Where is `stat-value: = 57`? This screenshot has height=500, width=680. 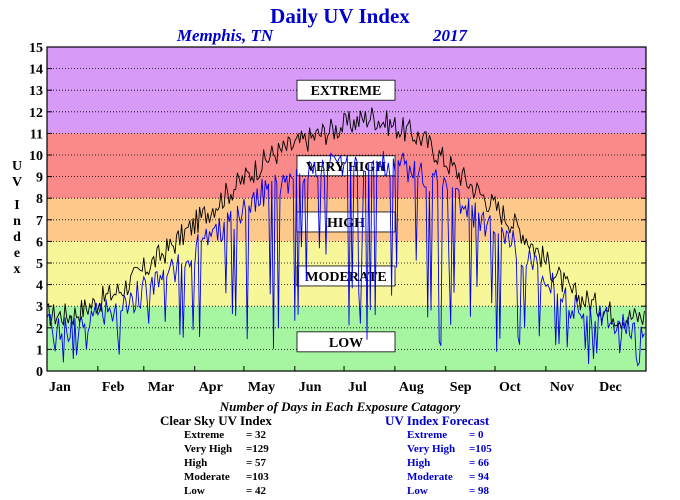
stat-value: = 57 is located at coordinates (256, 463).